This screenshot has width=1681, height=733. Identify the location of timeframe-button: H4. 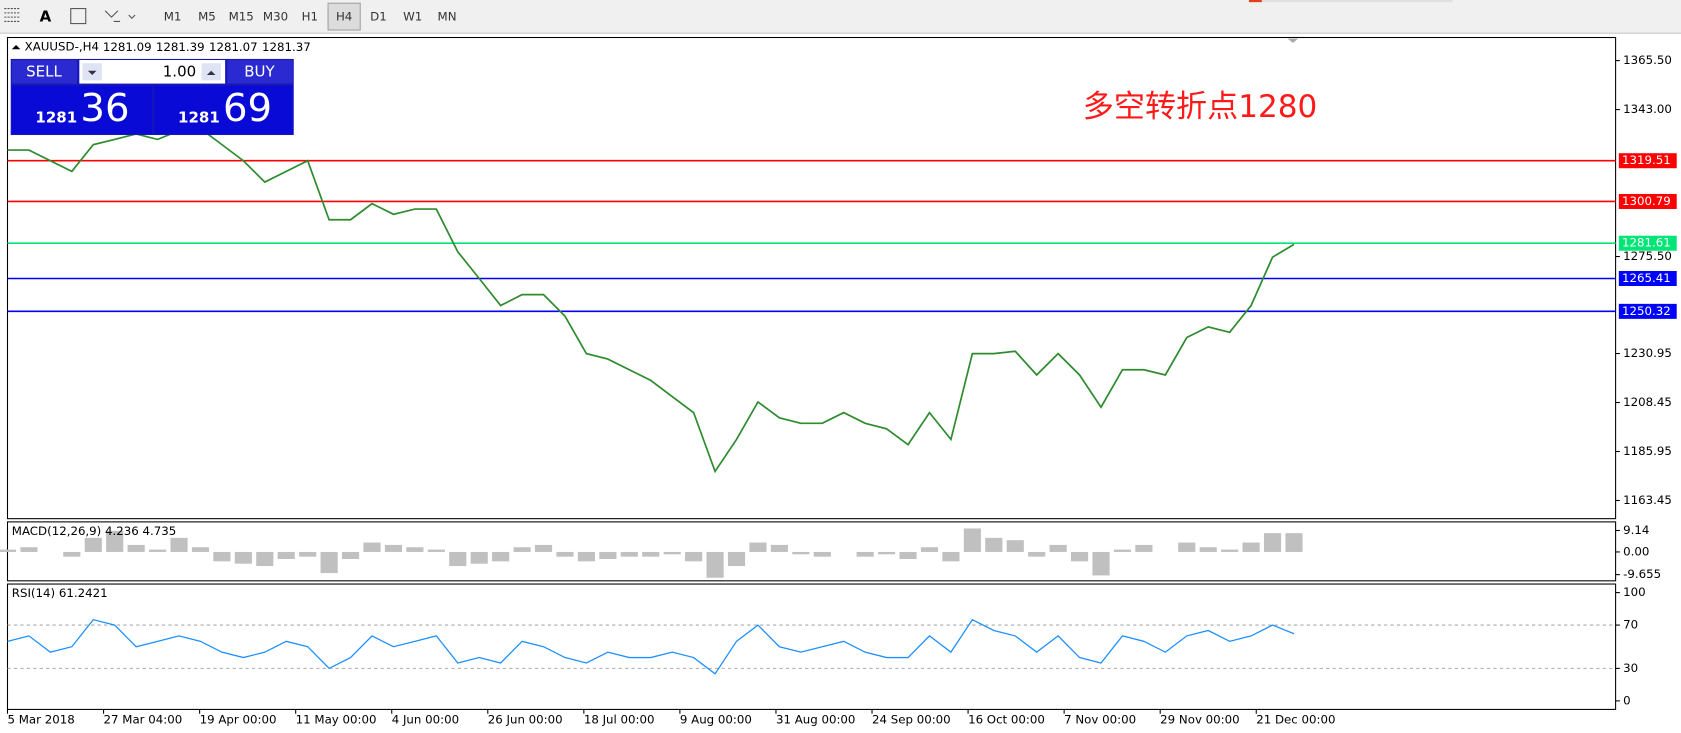
(344, 17).